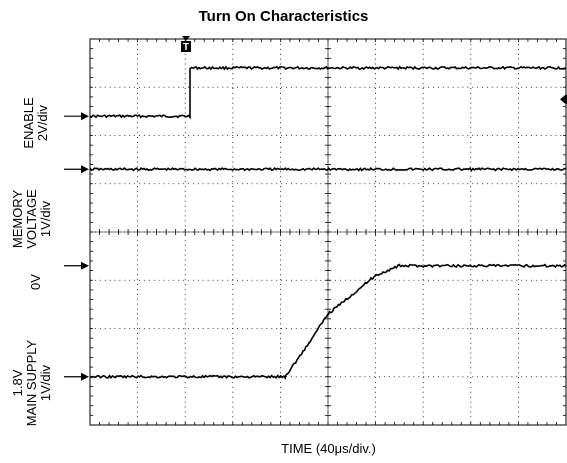  What do you see at coordinates (283, 16) in the screenshot?
I see `chart-title: Turn On Characteristics` at bounding box center [283, 16].